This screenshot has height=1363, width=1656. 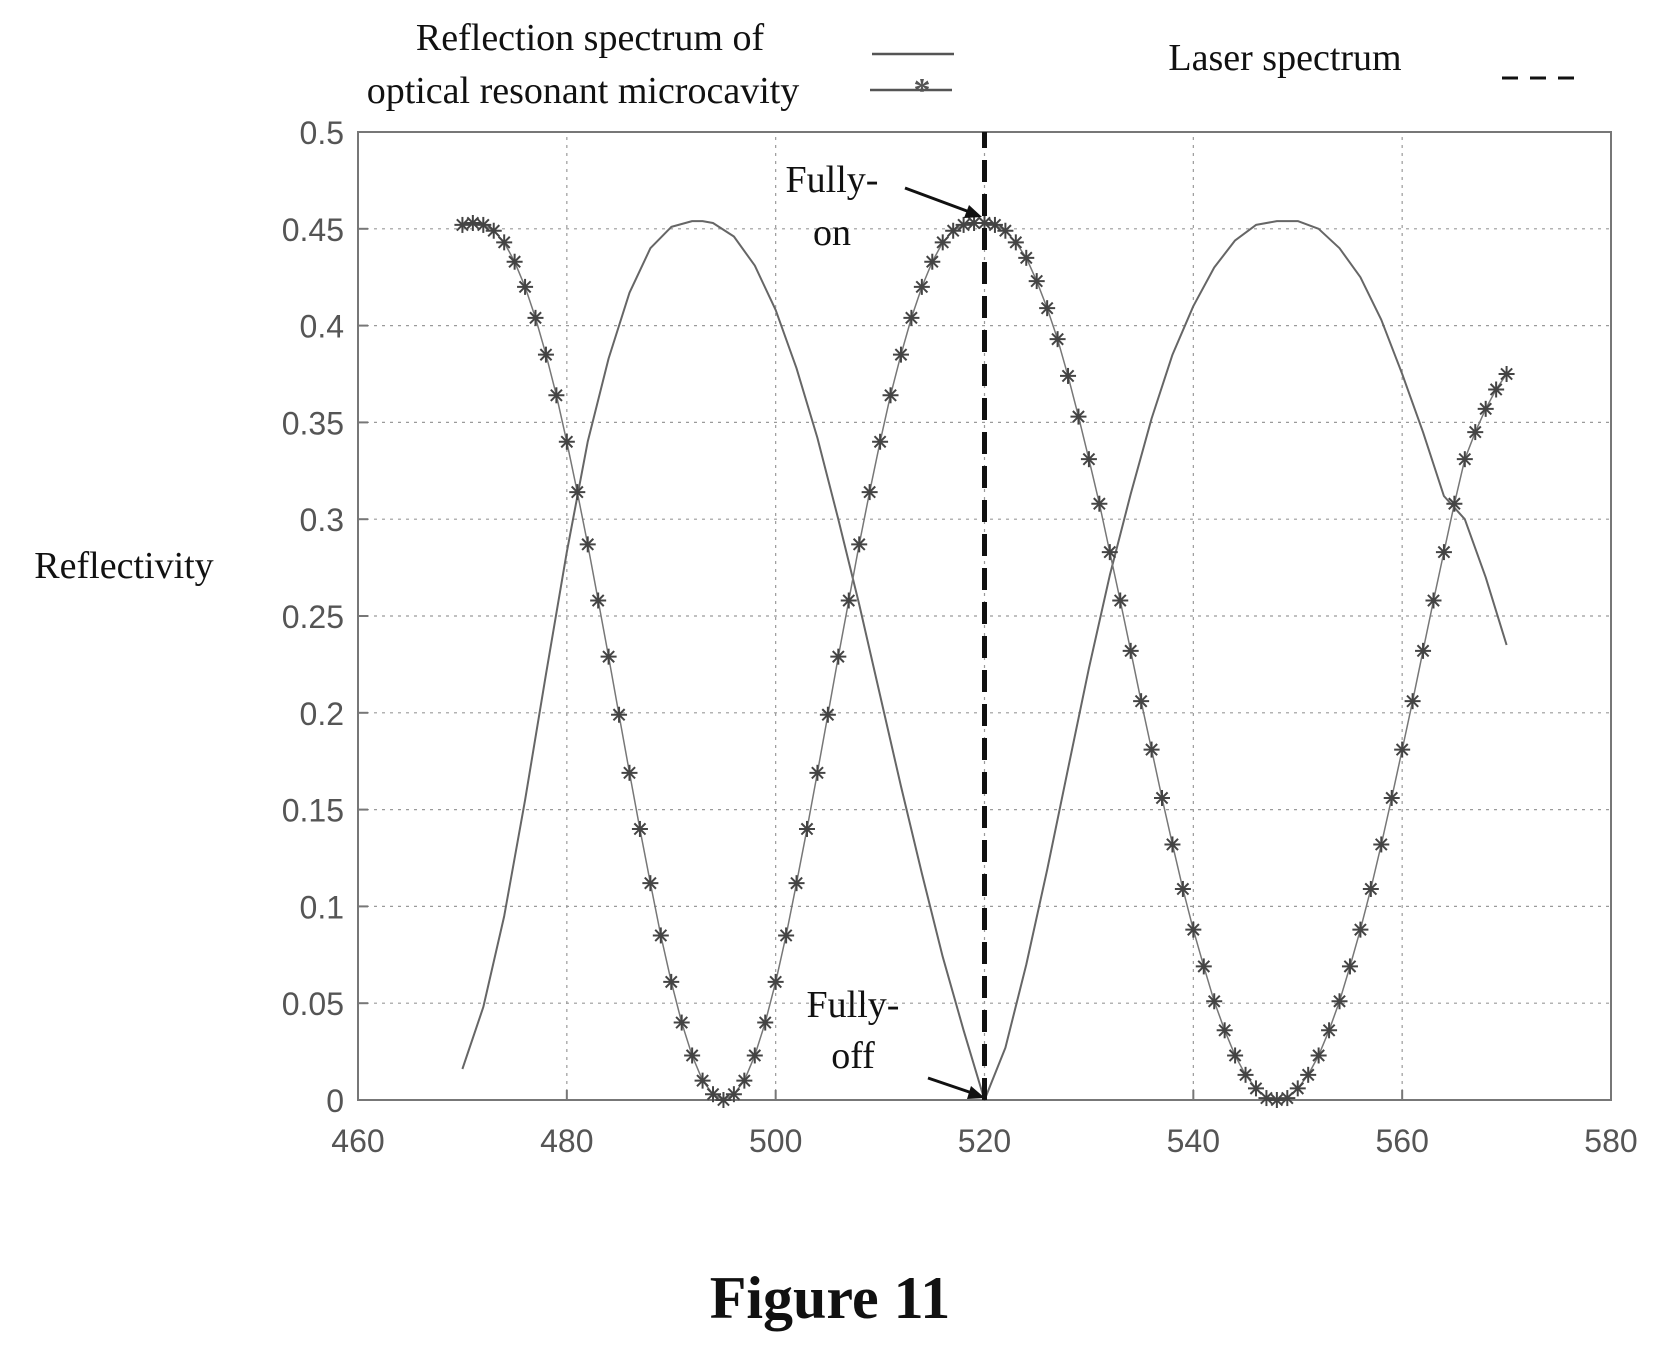 I want to click on legend-entry-reflection-line1: Reflection spectrum of, so click(x=590, y=38).